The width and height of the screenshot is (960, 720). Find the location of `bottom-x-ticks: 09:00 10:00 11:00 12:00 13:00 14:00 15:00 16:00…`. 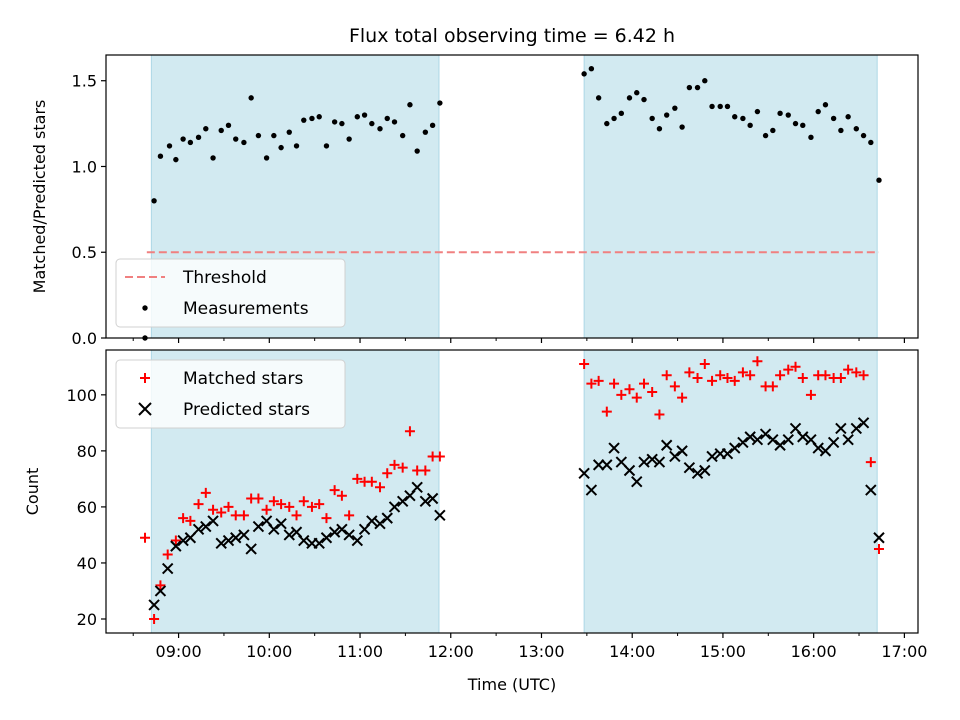

bottom-x-ticks: 09:00 10:00 11:00 12:00 13:00 14:00 15:00 16:00… is located at coordinates (529, 647).